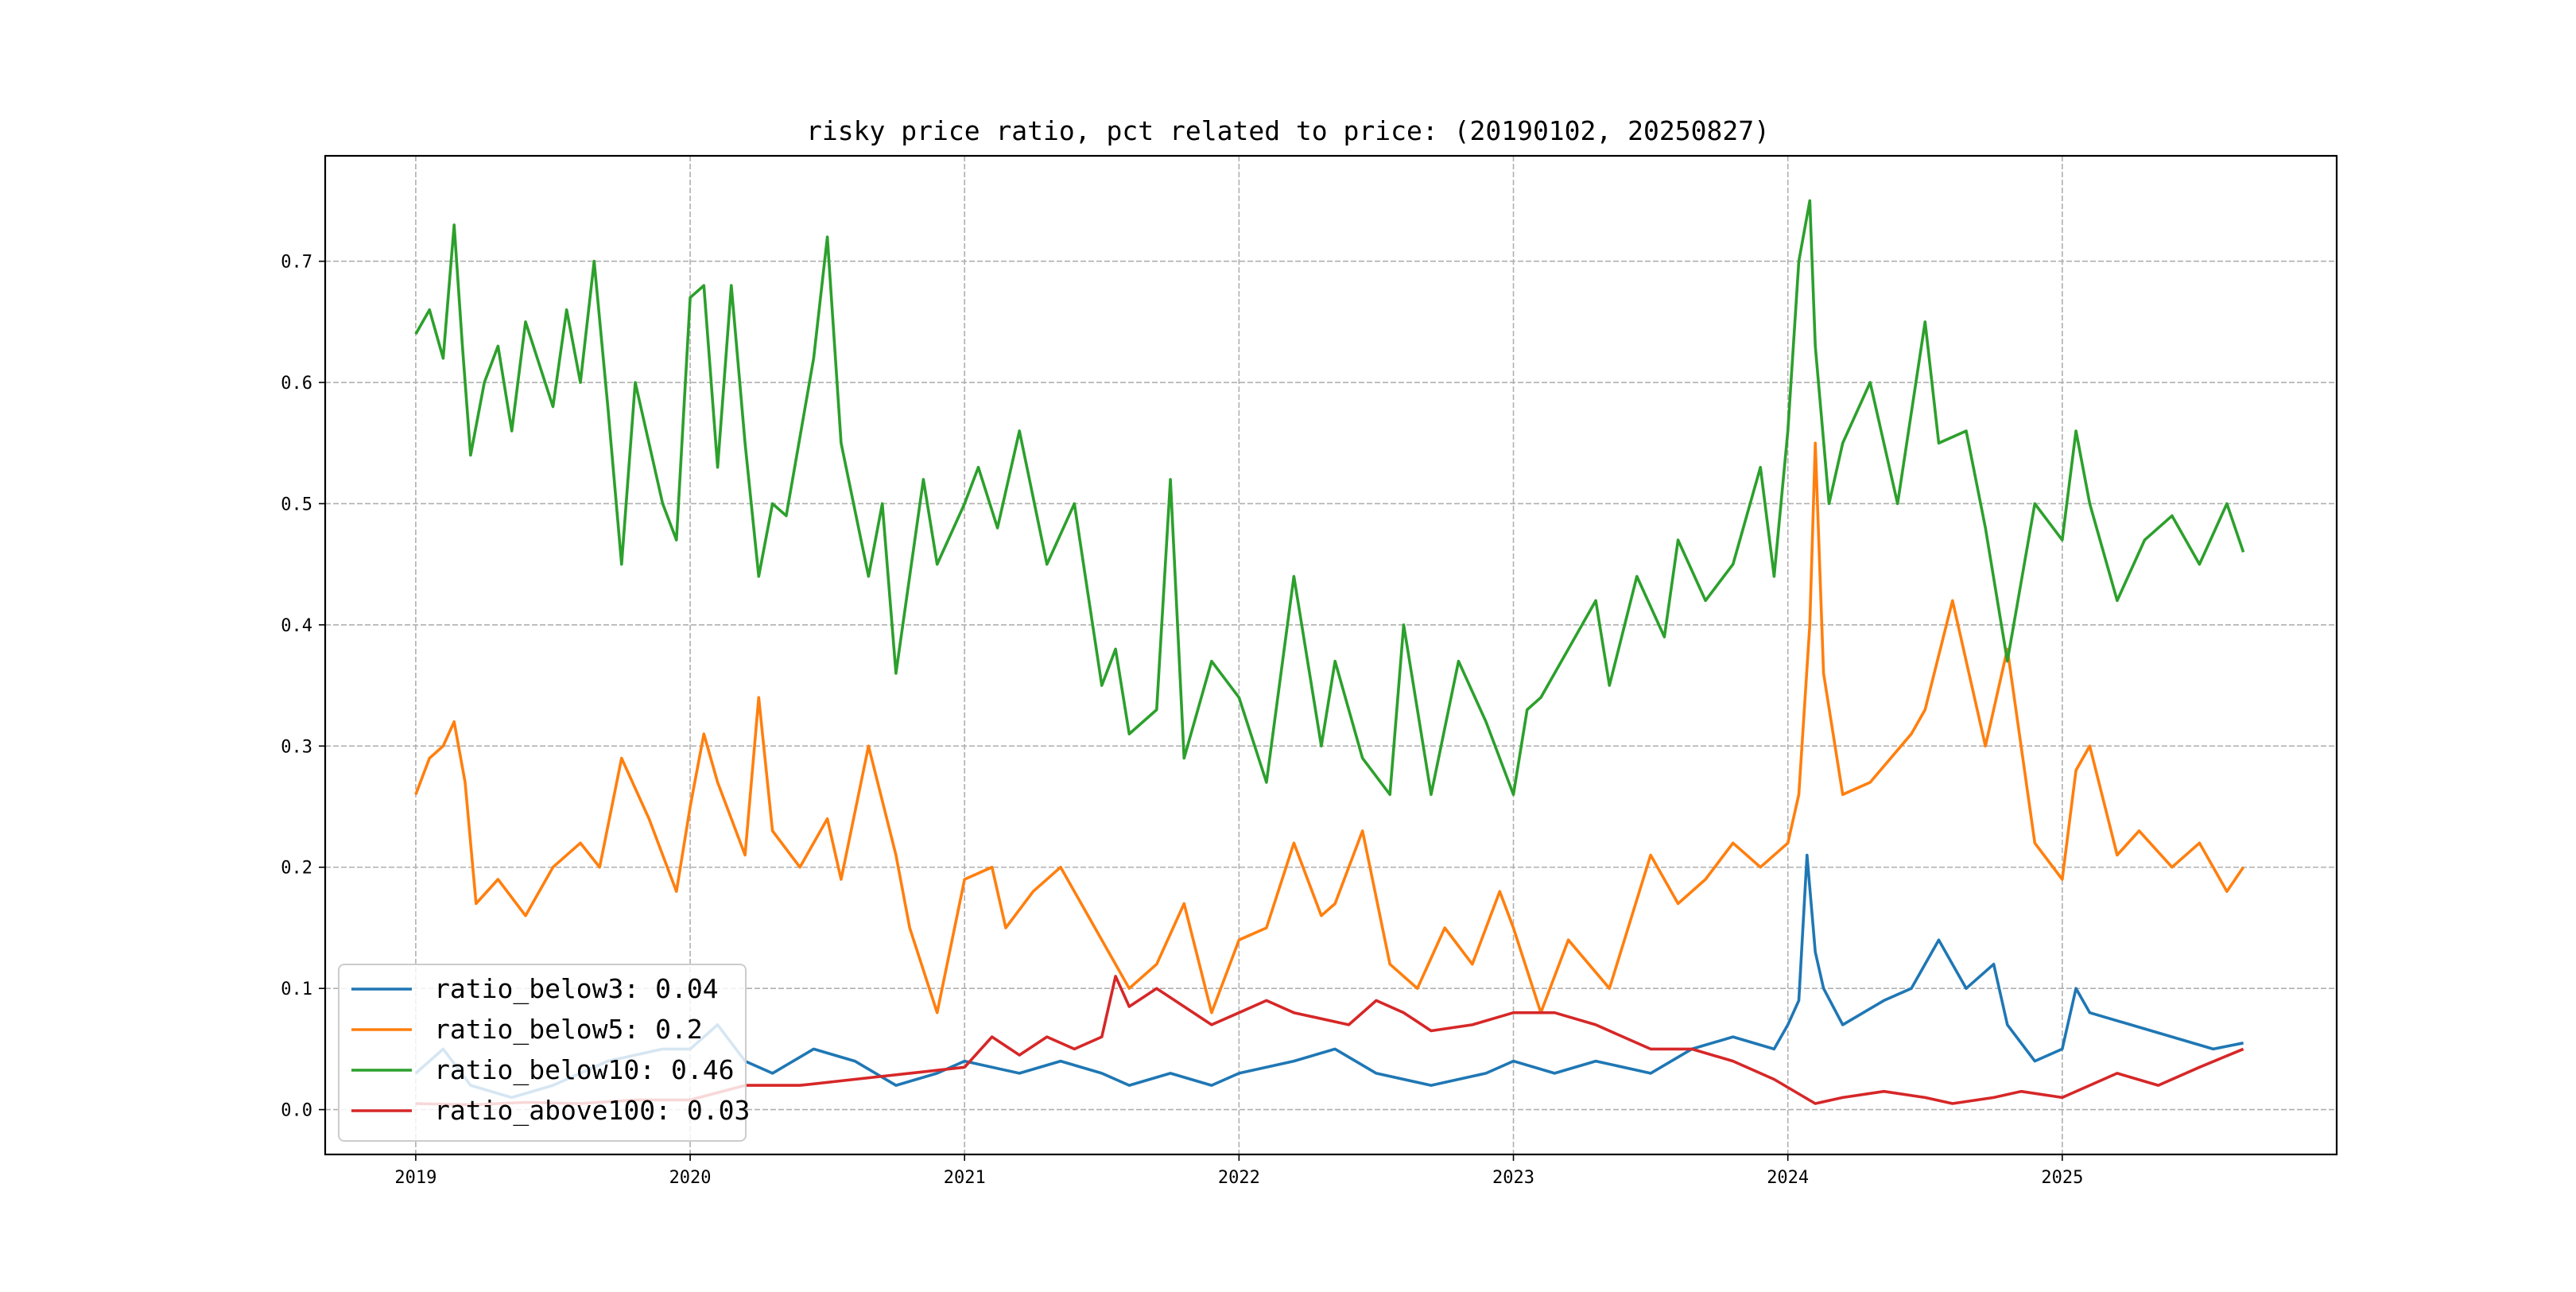 The width and height of the screenshot is (2576, 1292). I want to click on y-tick-label: 0.5, so click(296, 505).